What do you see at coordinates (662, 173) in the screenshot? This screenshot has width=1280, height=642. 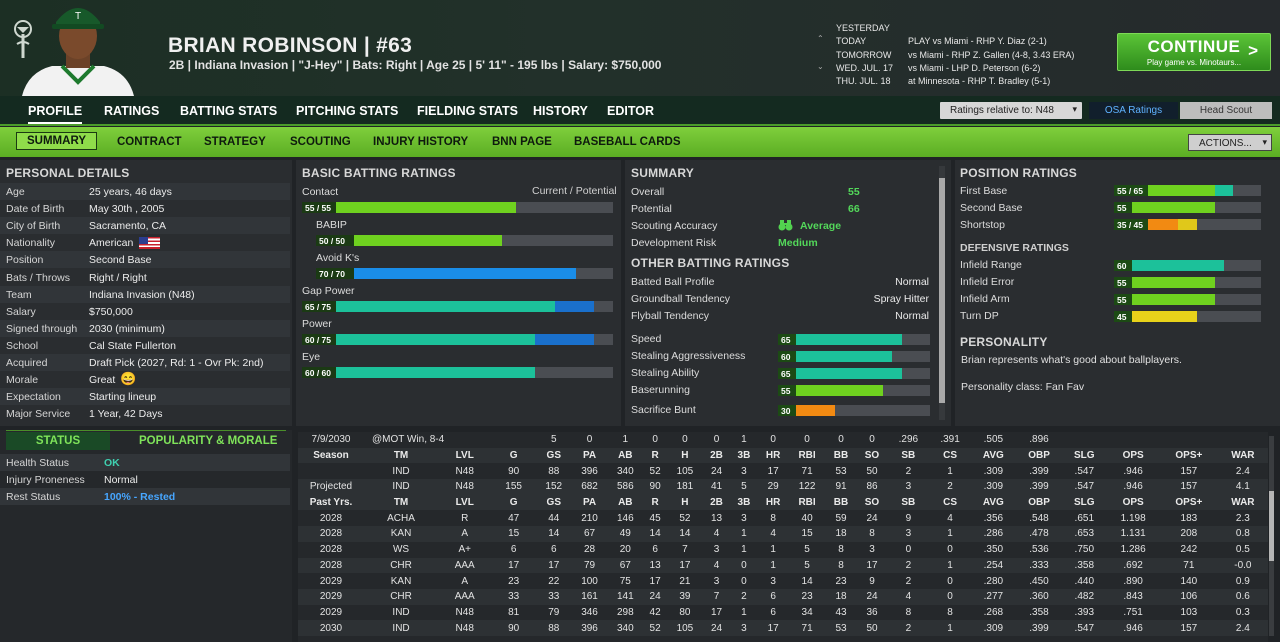 I see `summary-title: SUMMARY` at bounding box center [662, 173].